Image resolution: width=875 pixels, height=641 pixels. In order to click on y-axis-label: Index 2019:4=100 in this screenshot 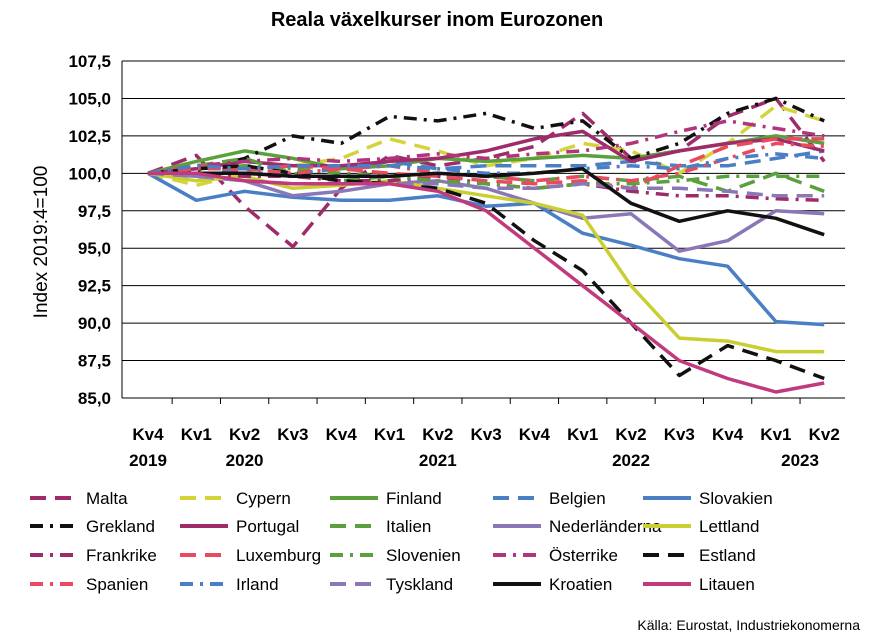, I will do `click(41, 242)`.